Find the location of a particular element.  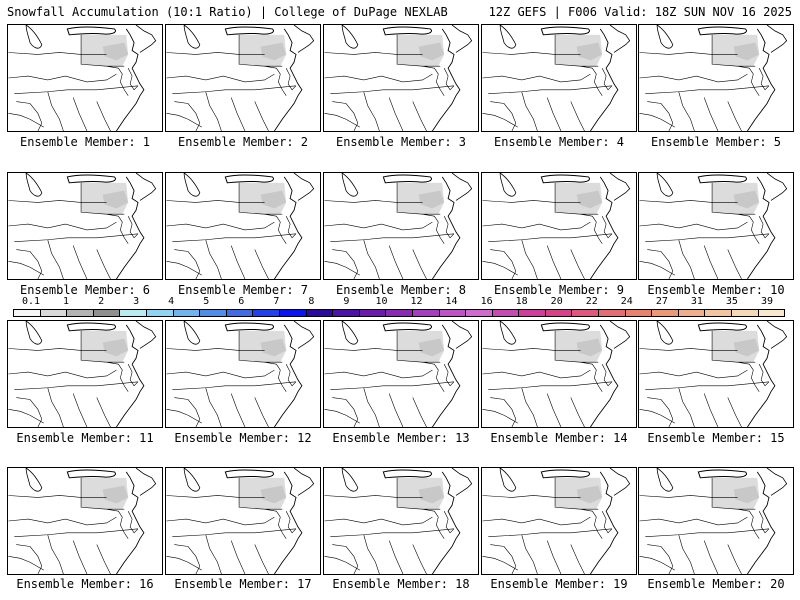

colorbar-tick-label: 7 is located at coordinates (276, 301).